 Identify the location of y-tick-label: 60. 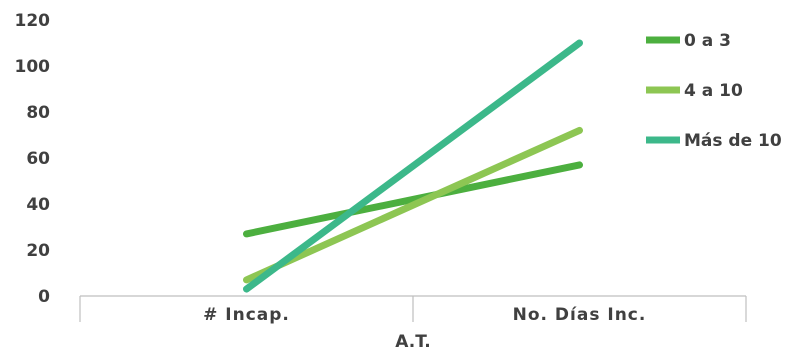
(38, 159).